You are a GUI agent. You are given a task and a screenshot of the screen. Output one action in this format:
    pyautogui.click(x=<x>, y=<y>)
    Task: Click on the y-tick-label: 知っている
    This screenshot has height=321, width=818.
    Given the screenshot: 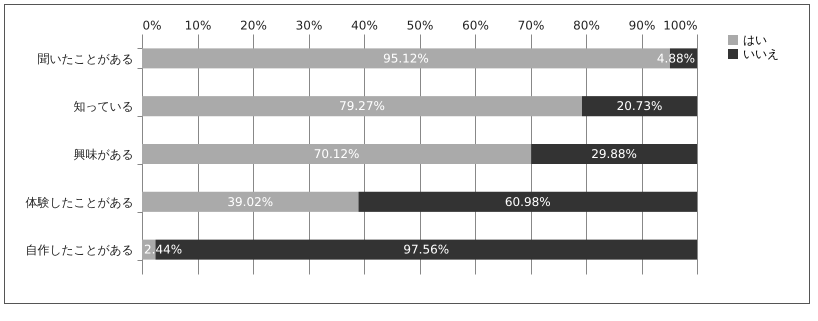 What is the action you would take?
    pyautogui.click(x=104, y=107)
    